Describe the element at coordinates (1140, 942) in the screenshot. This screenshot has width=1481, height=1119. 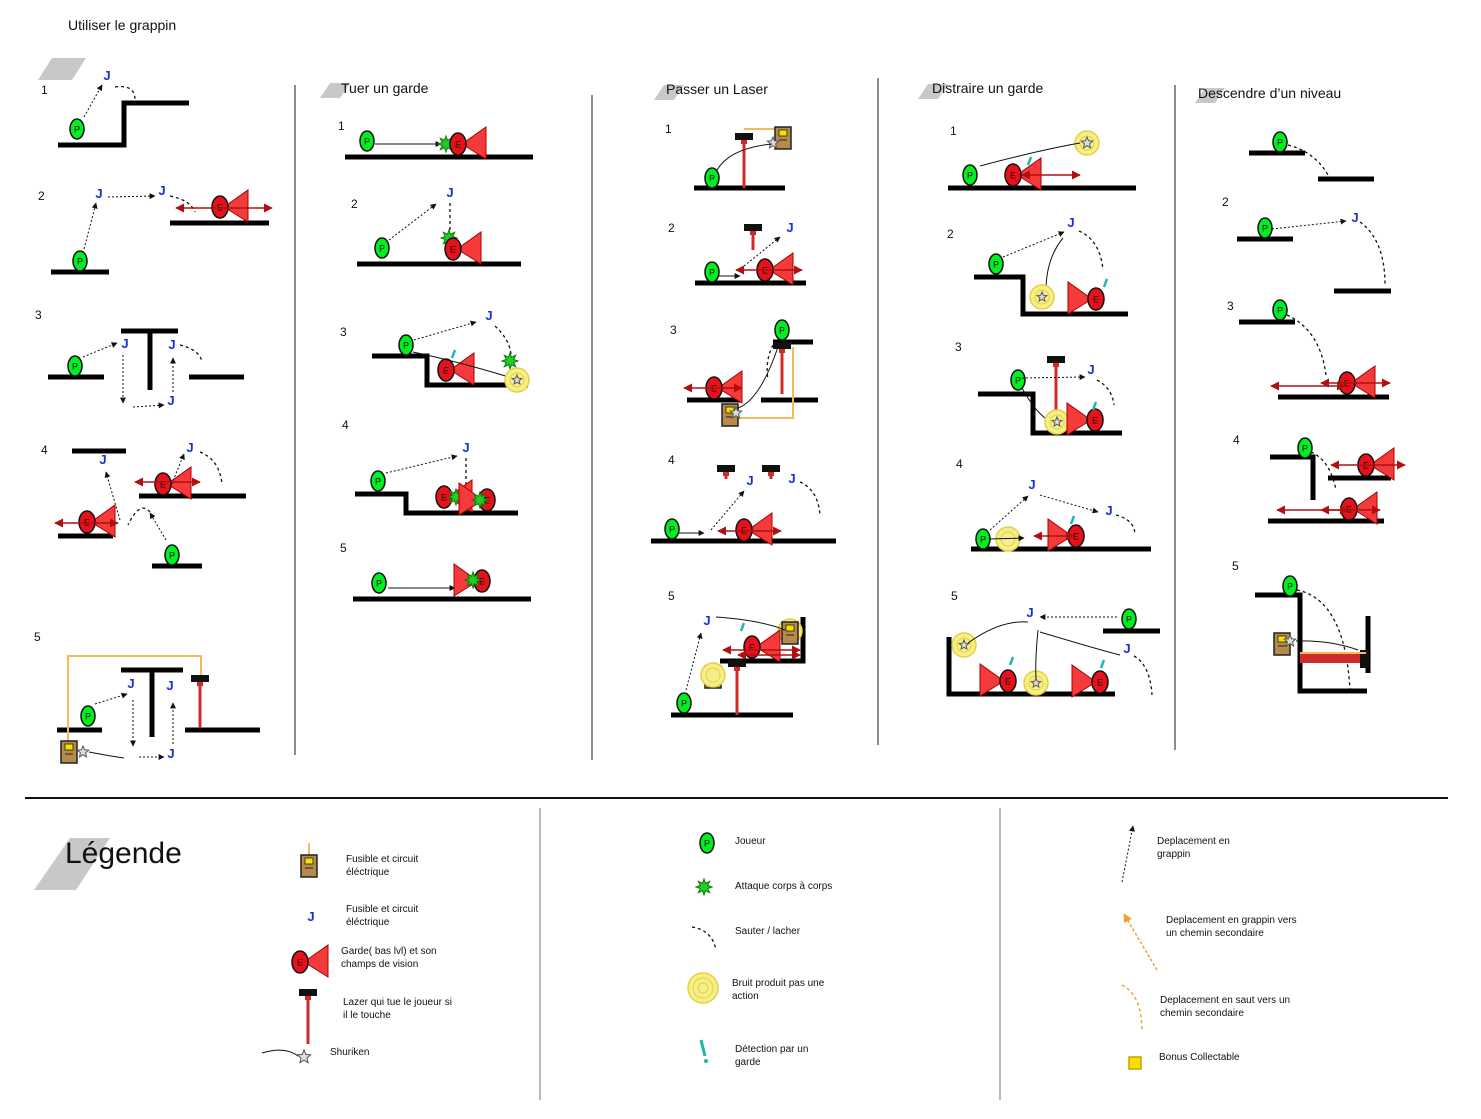
I see `grapple-secondary-icon` at that location.